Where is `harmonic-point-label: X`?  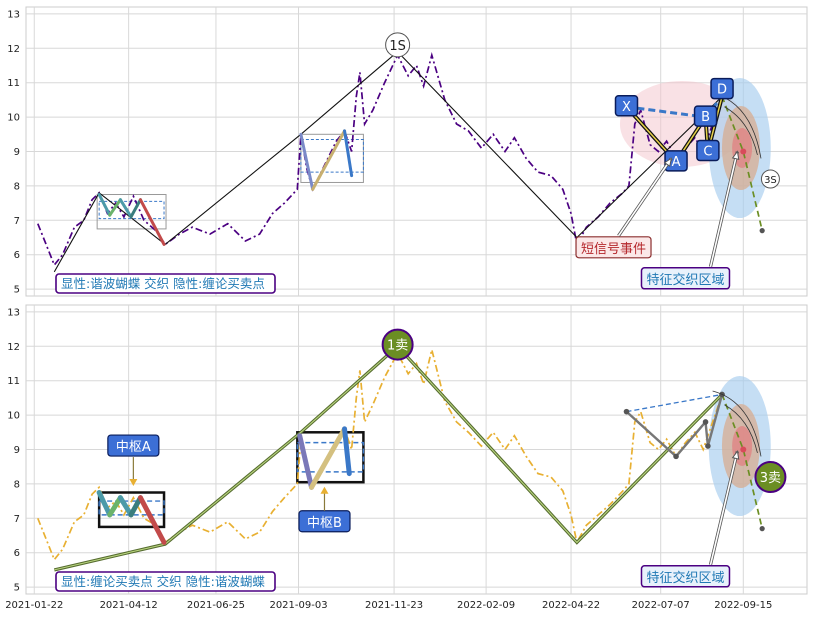
harmonic-point-label: X is located at coordinates (626, 107).